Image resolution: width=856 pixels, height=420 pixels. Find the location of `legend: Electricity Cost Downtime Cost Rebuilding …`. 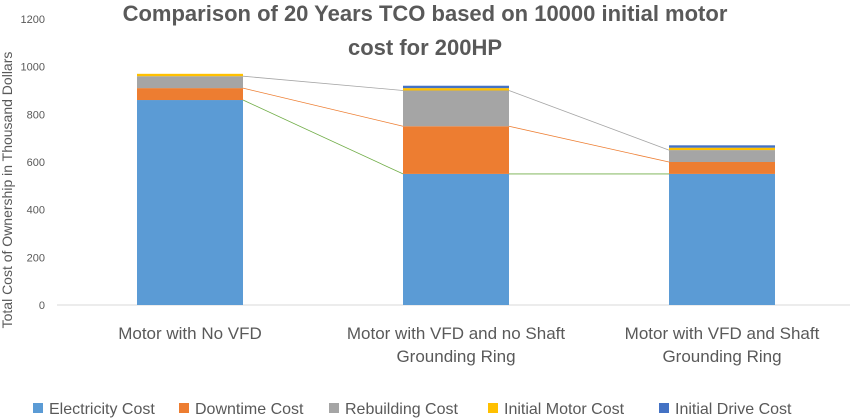

legend: Electricity Cost Downtime Cost Rebuilding … is located at coordinates (412, 409).